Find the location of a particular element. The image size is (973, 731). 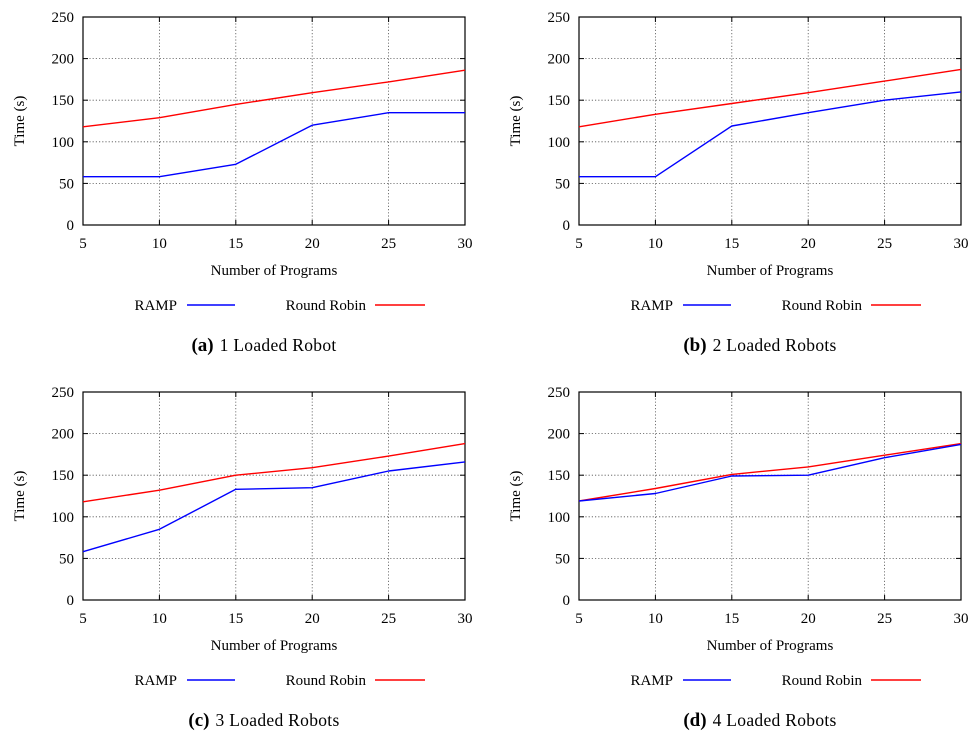

panel-caption: (c) 3 Loaded Robots is located at coordinates (263, 720).